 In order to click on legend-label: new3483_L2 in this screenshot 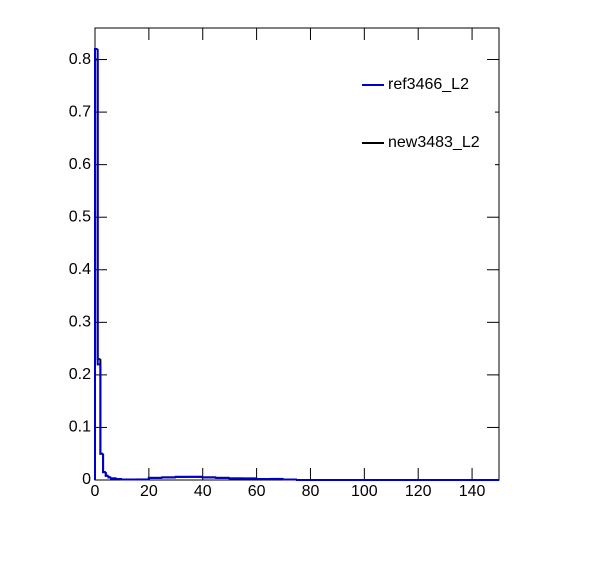, I will do `click(434, 142)`.